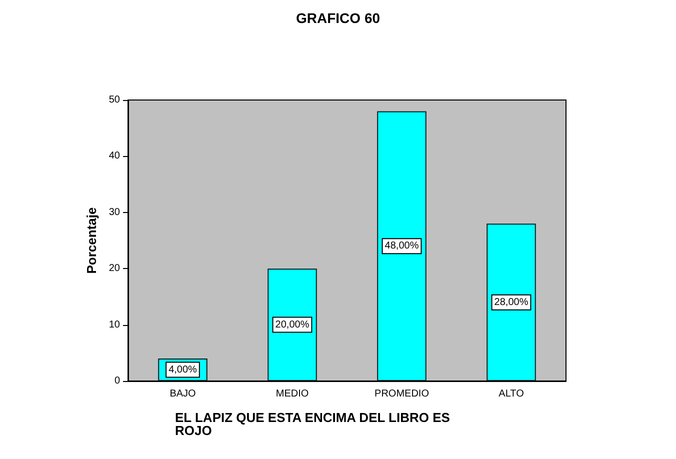 This screenshot has height=459, width=676. What do you see at coordinates (117, 381) in the screenshot?
I see `y-tick-label: 0` at bounding box center [117, 381].